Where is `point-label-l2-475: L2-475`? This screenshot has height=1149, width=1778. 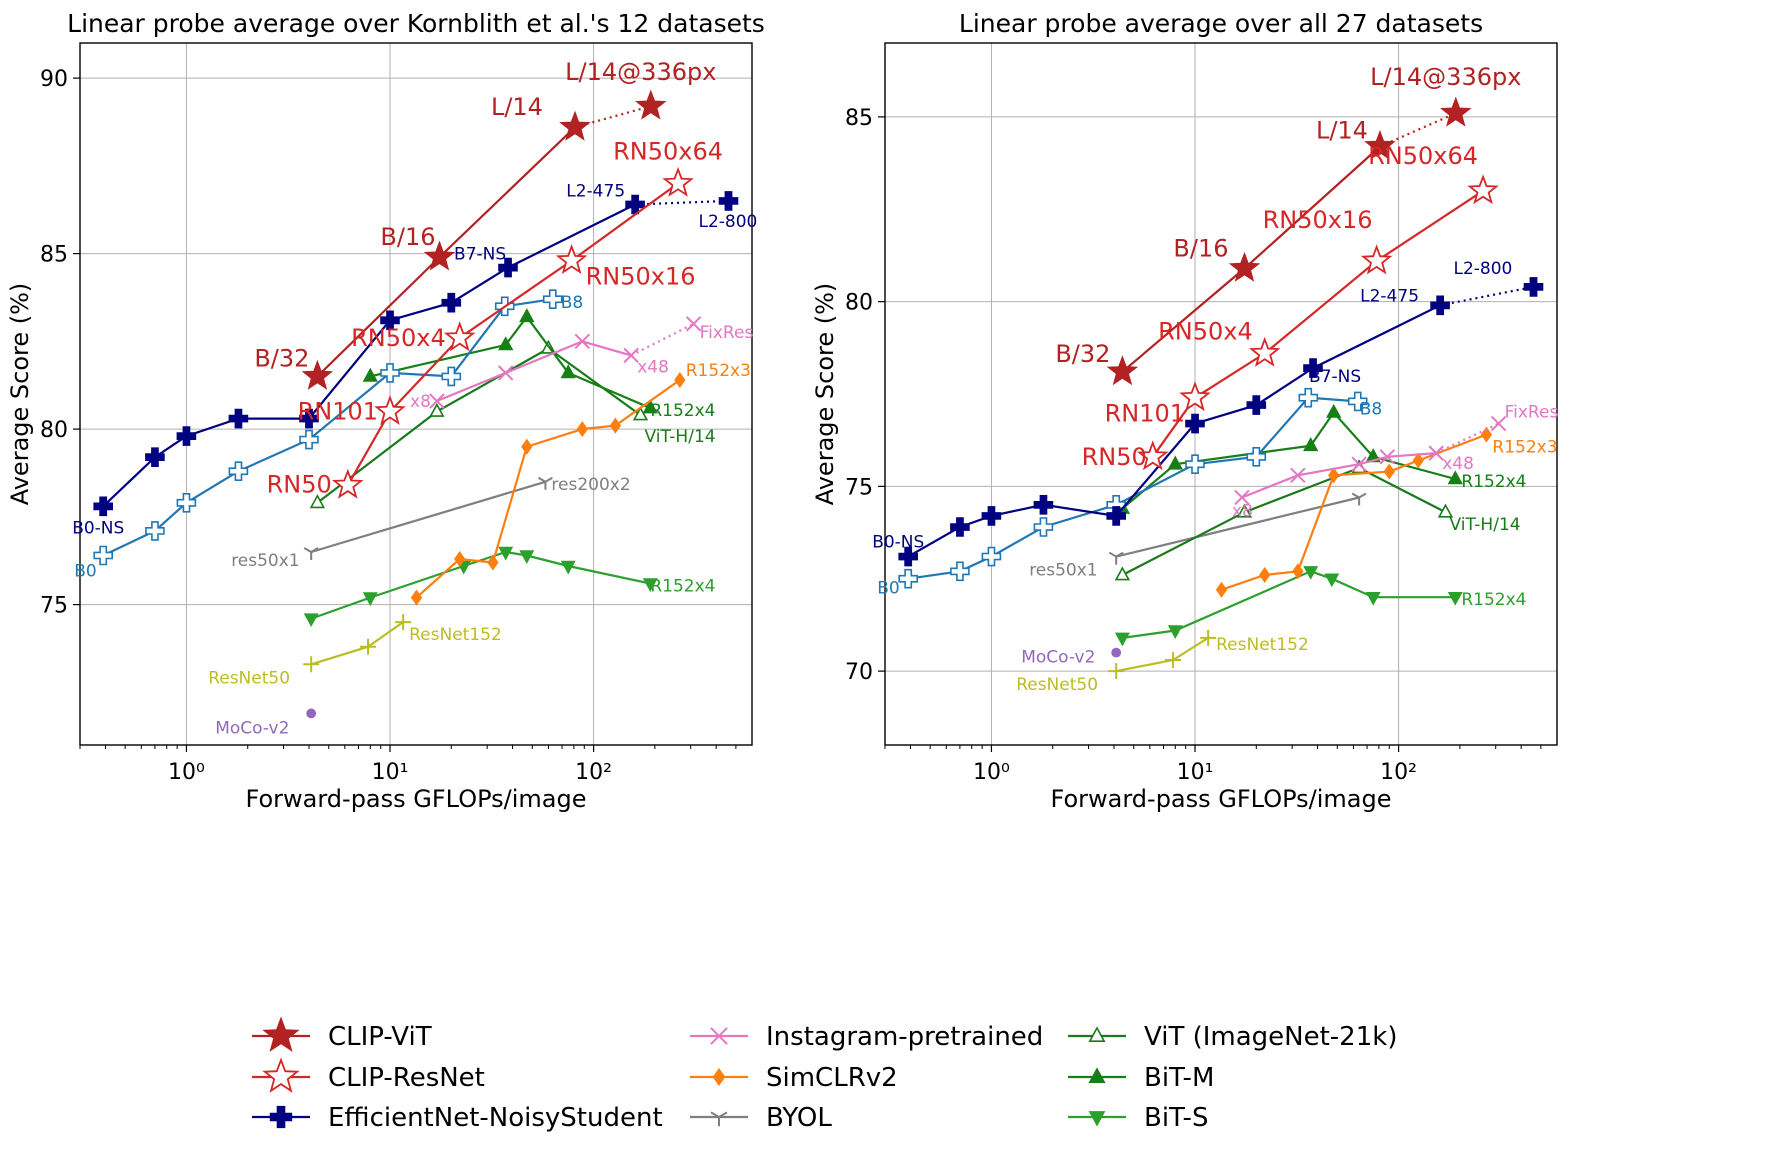 point-label-l2-475: L2-475 is located at coordinates (595, 191).